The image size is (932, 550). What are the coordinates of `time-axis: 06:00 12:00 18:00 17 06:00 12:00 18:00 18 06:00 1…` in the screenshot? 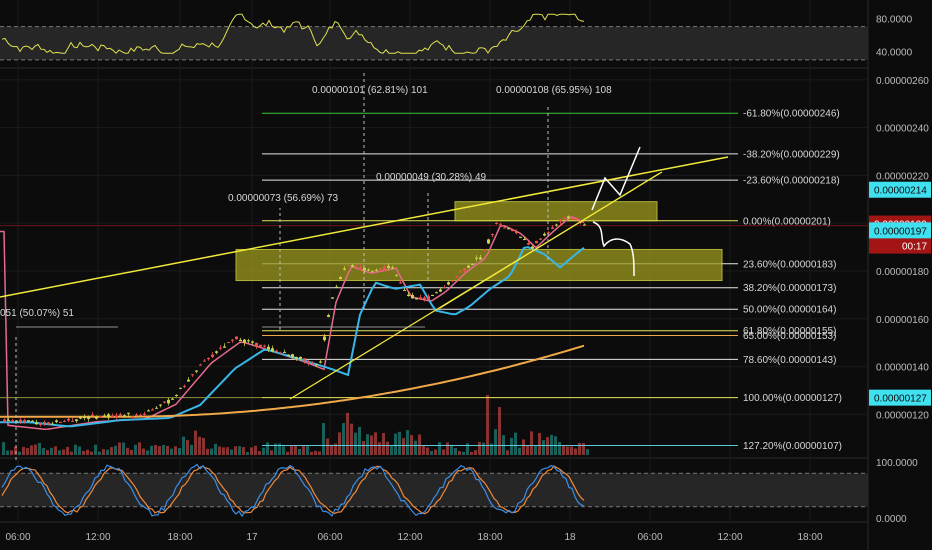 It's located at (413, 537).